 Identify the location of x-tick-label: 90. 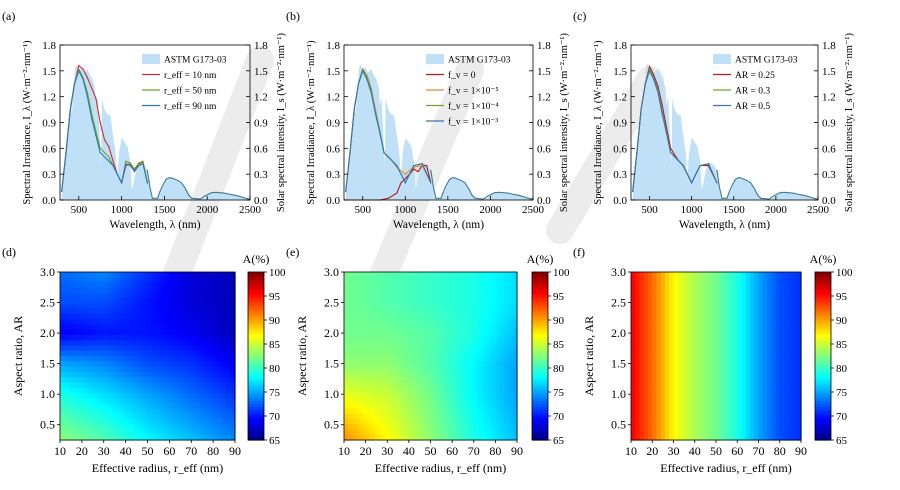
(517, 451).